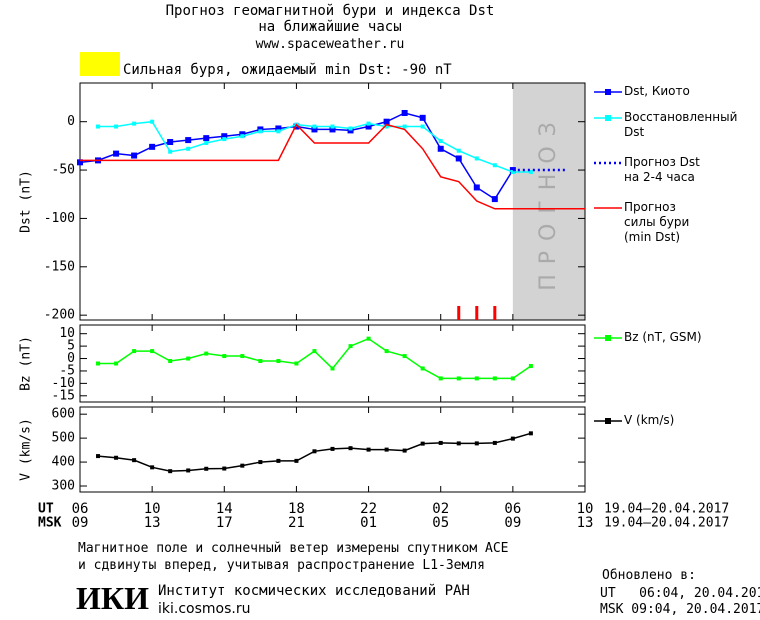  What do you see at coordinates (368, 509) in the screenshot?
I see `x-tick-label: 22` at bounding box center [368, 509].